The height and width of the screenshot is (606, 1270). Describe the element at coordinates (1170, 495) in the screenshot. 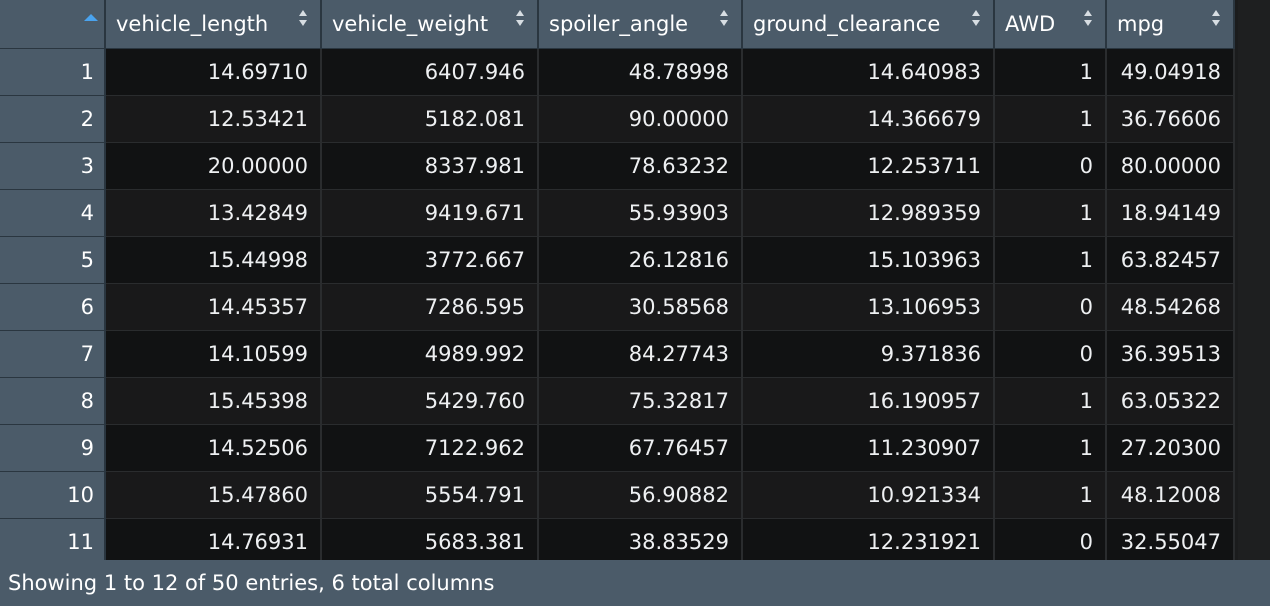

I see `table-cell: 48.12008` at that location.